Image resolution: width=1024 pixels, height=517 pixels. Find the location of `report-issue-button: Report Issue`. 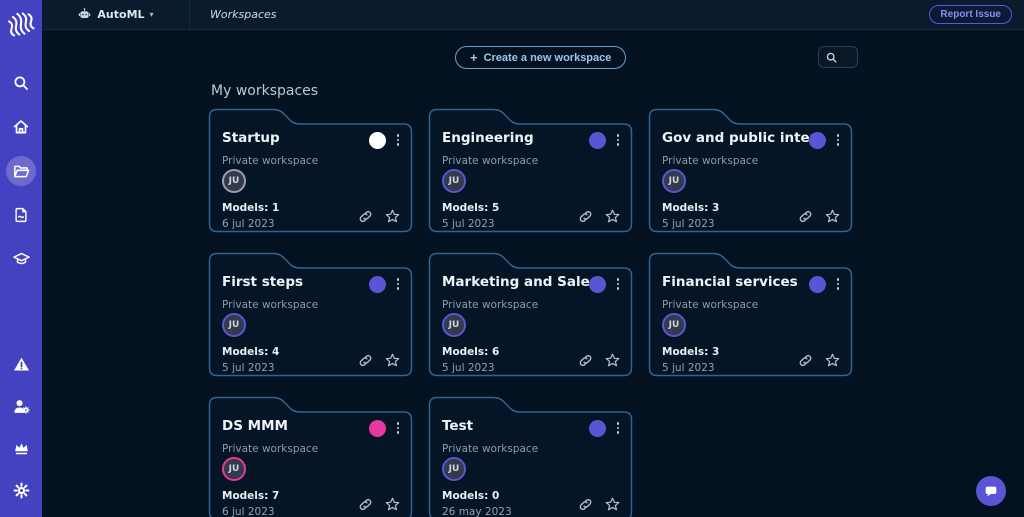

report-issue-button: Report Issue is located at coordinates (970, 14).